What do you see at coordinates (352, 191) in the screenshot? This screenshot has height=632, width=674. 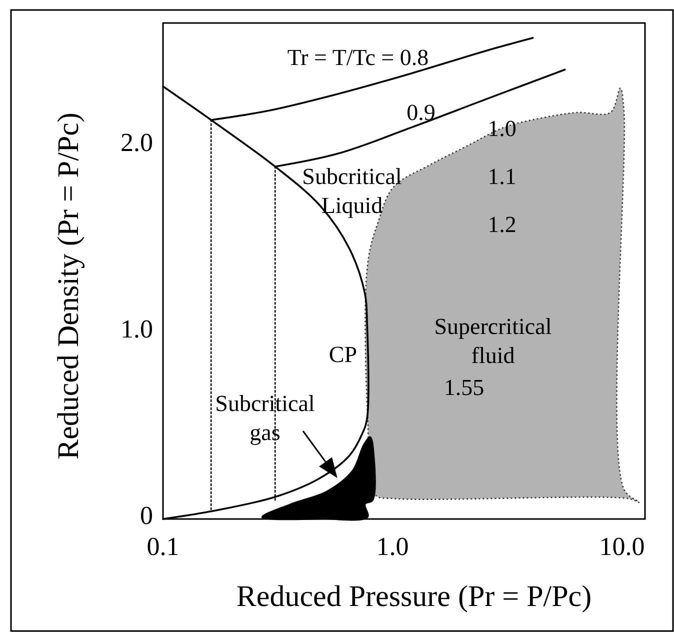 I see `annotation: Subcritical Liquid` at bounding box center [352, 191].